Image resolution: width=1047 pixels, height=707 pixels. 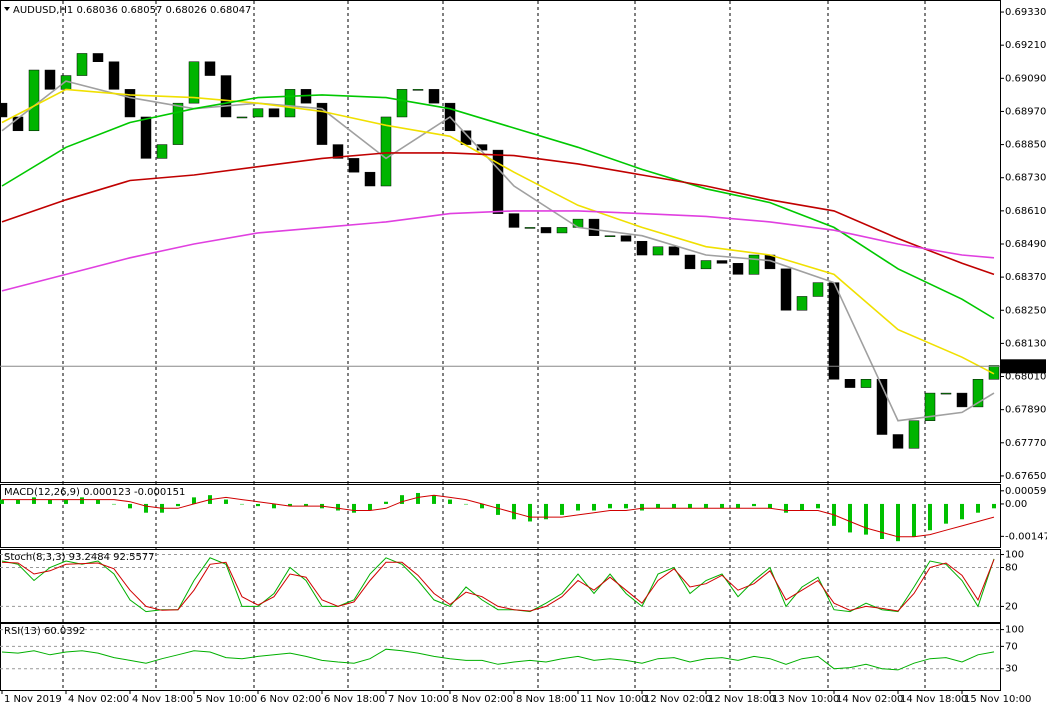 I want to click on y-tick-label: 80, so click(x=1011, y=568).